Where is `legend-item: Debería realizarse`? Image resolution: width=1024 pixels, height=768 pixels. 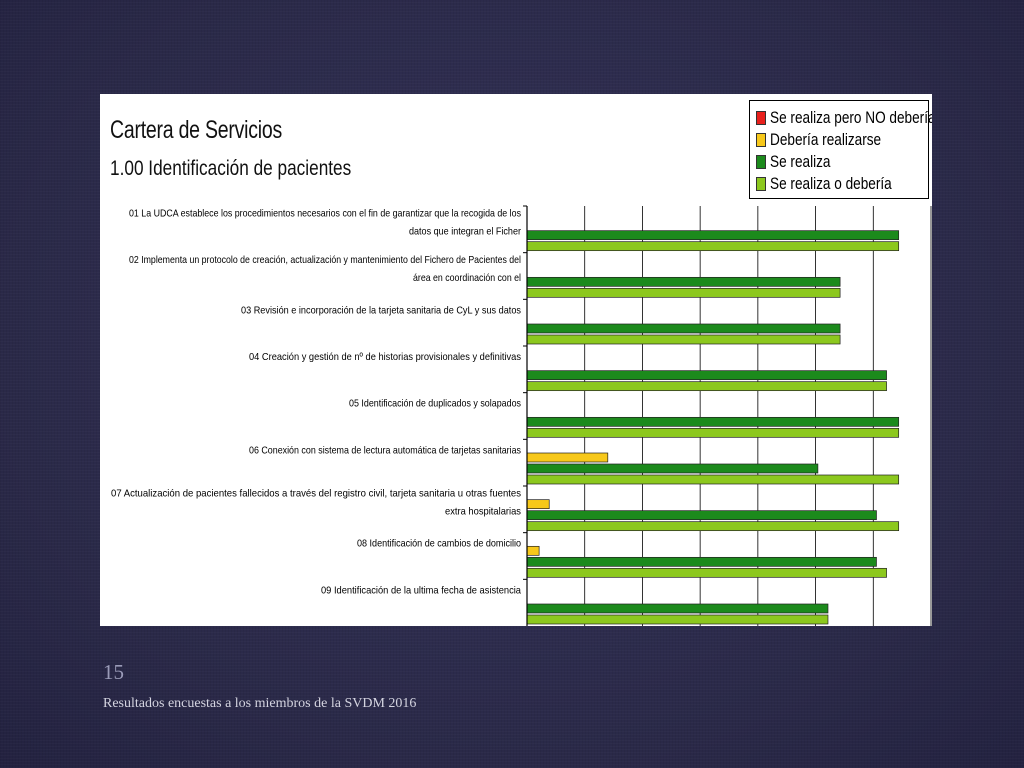 legend-item: Debería realizarse is located at coordinates (842, 140).